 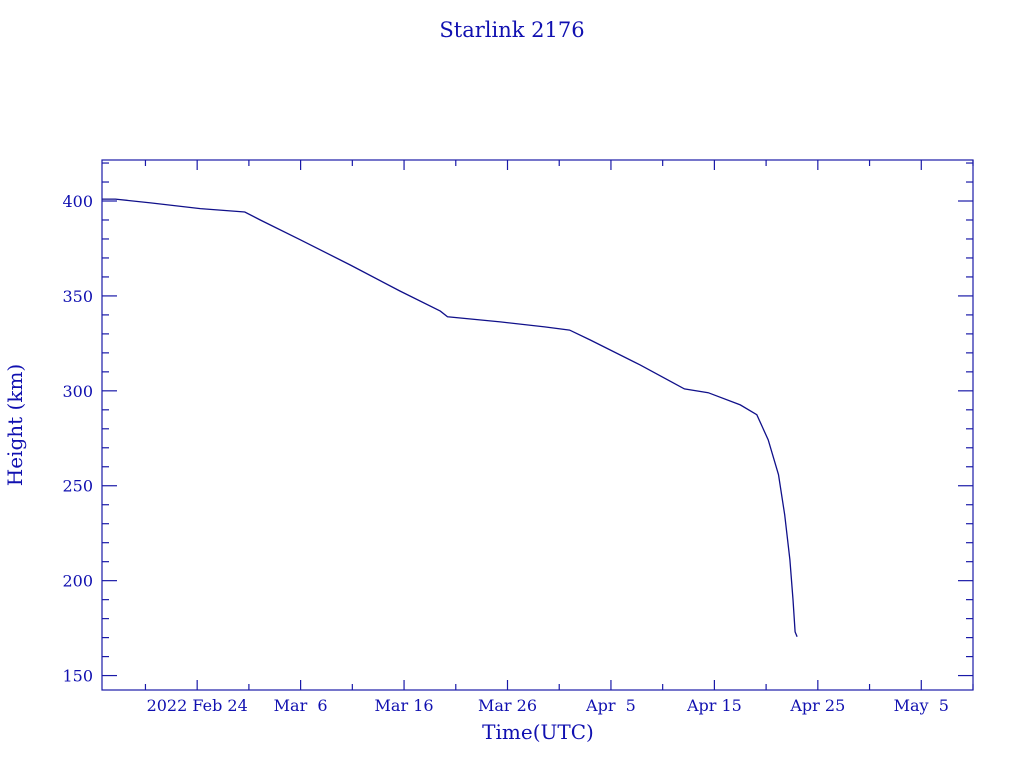 I want to click on x-axis-label: Time(UTC), so click(x=538, y=732).